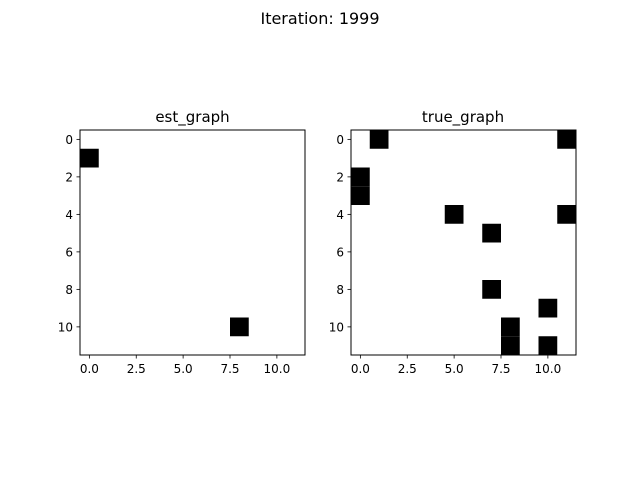  I want to click on true-graph-ytick-label: 6, so click(340, 252).